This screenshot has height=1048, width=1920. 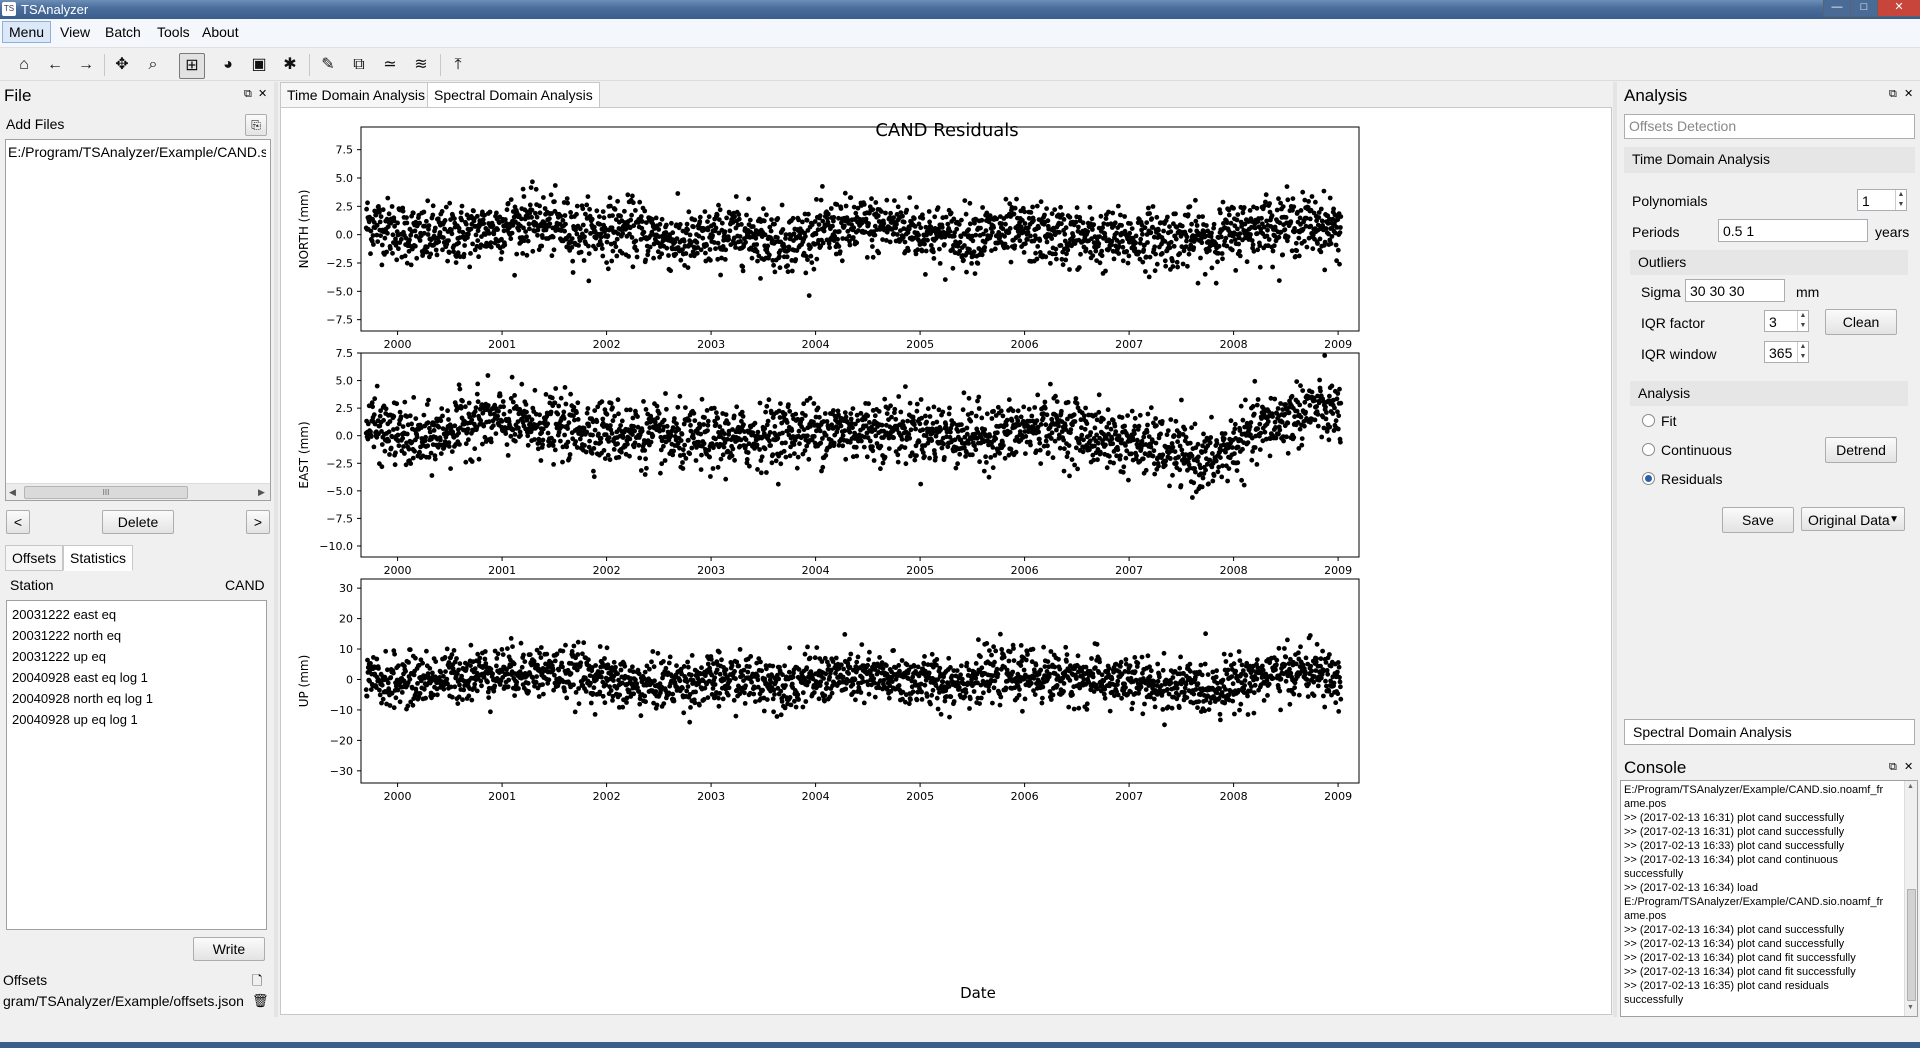 What do you see at coordinates (263, 94) in the screenshot?
I see `close-dock-icon: ✕` at bounding box center [263, 94].